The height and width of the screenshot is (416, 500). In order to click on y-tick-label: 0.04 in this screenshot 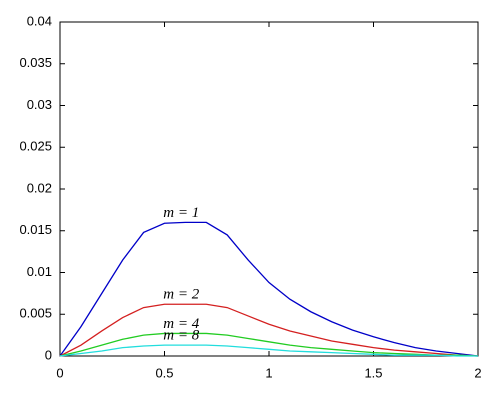, I will do `click(39, 20)`.